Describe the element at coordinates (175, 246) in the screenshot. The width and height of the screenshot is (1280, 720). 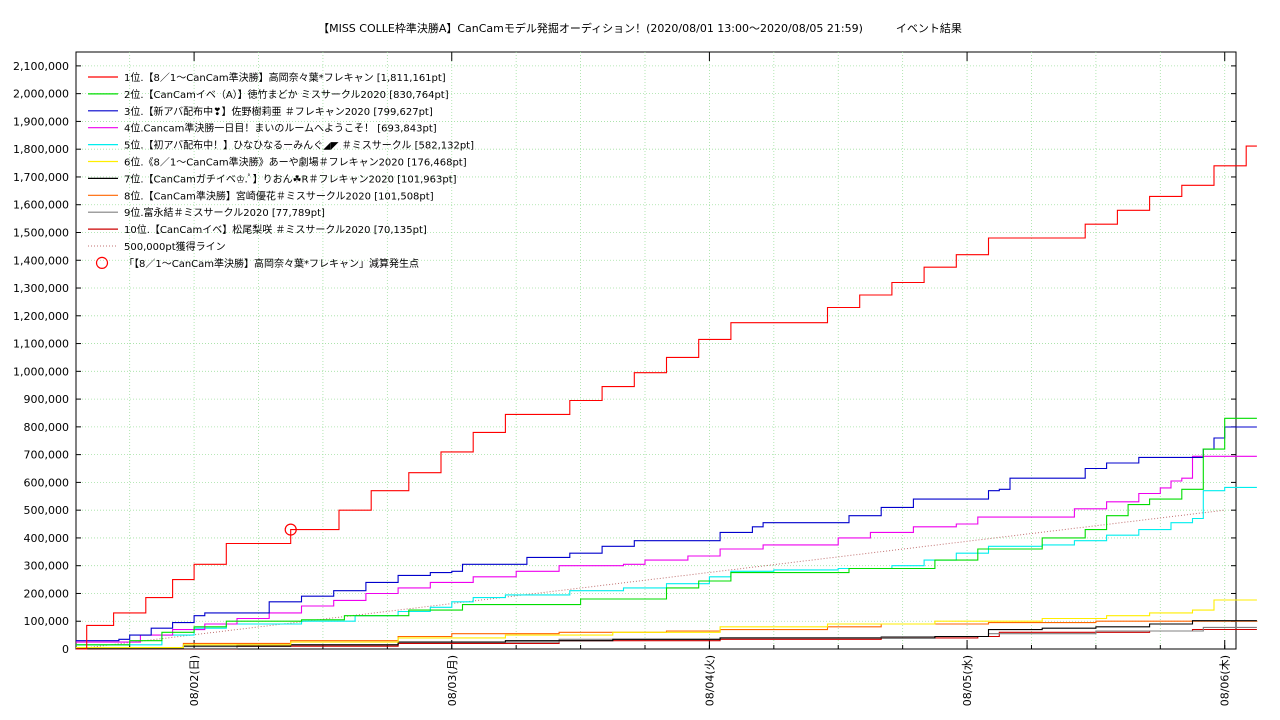
I see `legend-entry-reference: 500,000pt獲得ライン` at that location.